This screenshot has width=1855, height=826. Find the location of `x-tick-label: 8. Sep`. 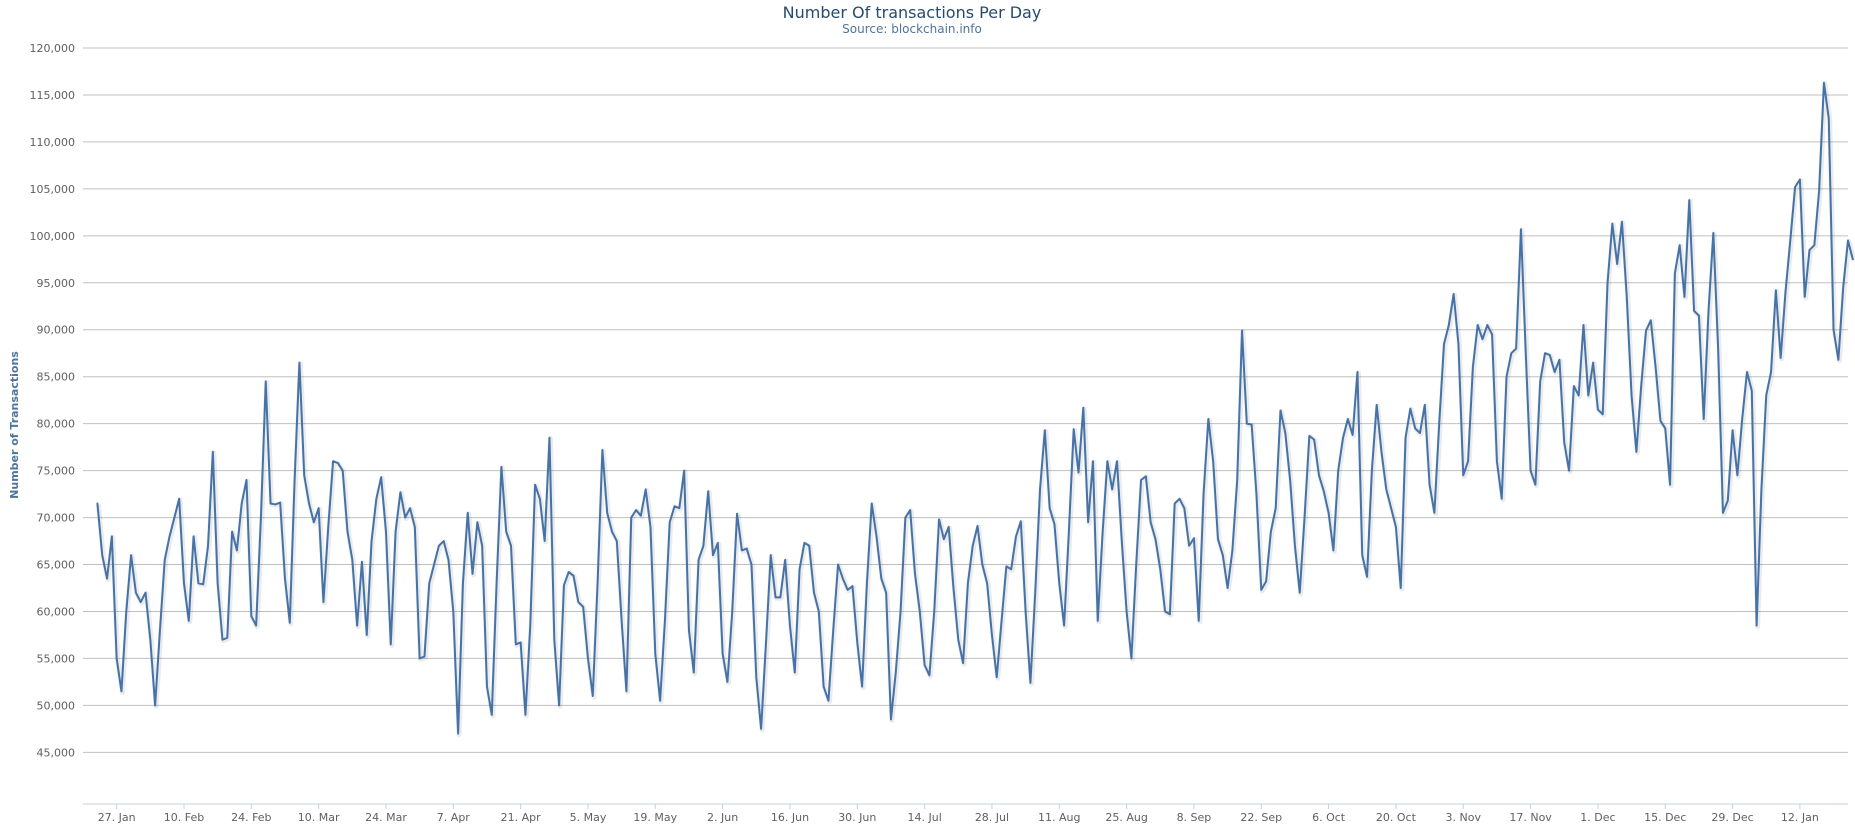

x-tick-label: 8. Sep is located at coordinates (1194, 817).